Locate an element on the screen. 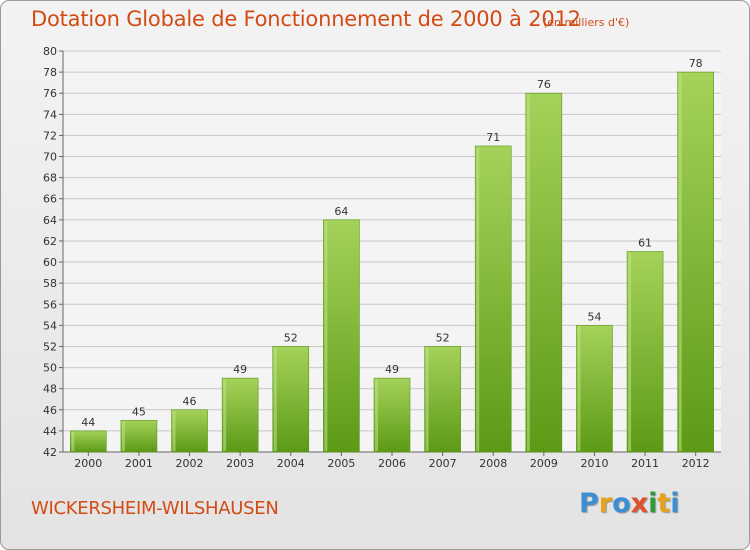 The image size is (750, 550). logo-letter: x is located at coordinates (639, 503).